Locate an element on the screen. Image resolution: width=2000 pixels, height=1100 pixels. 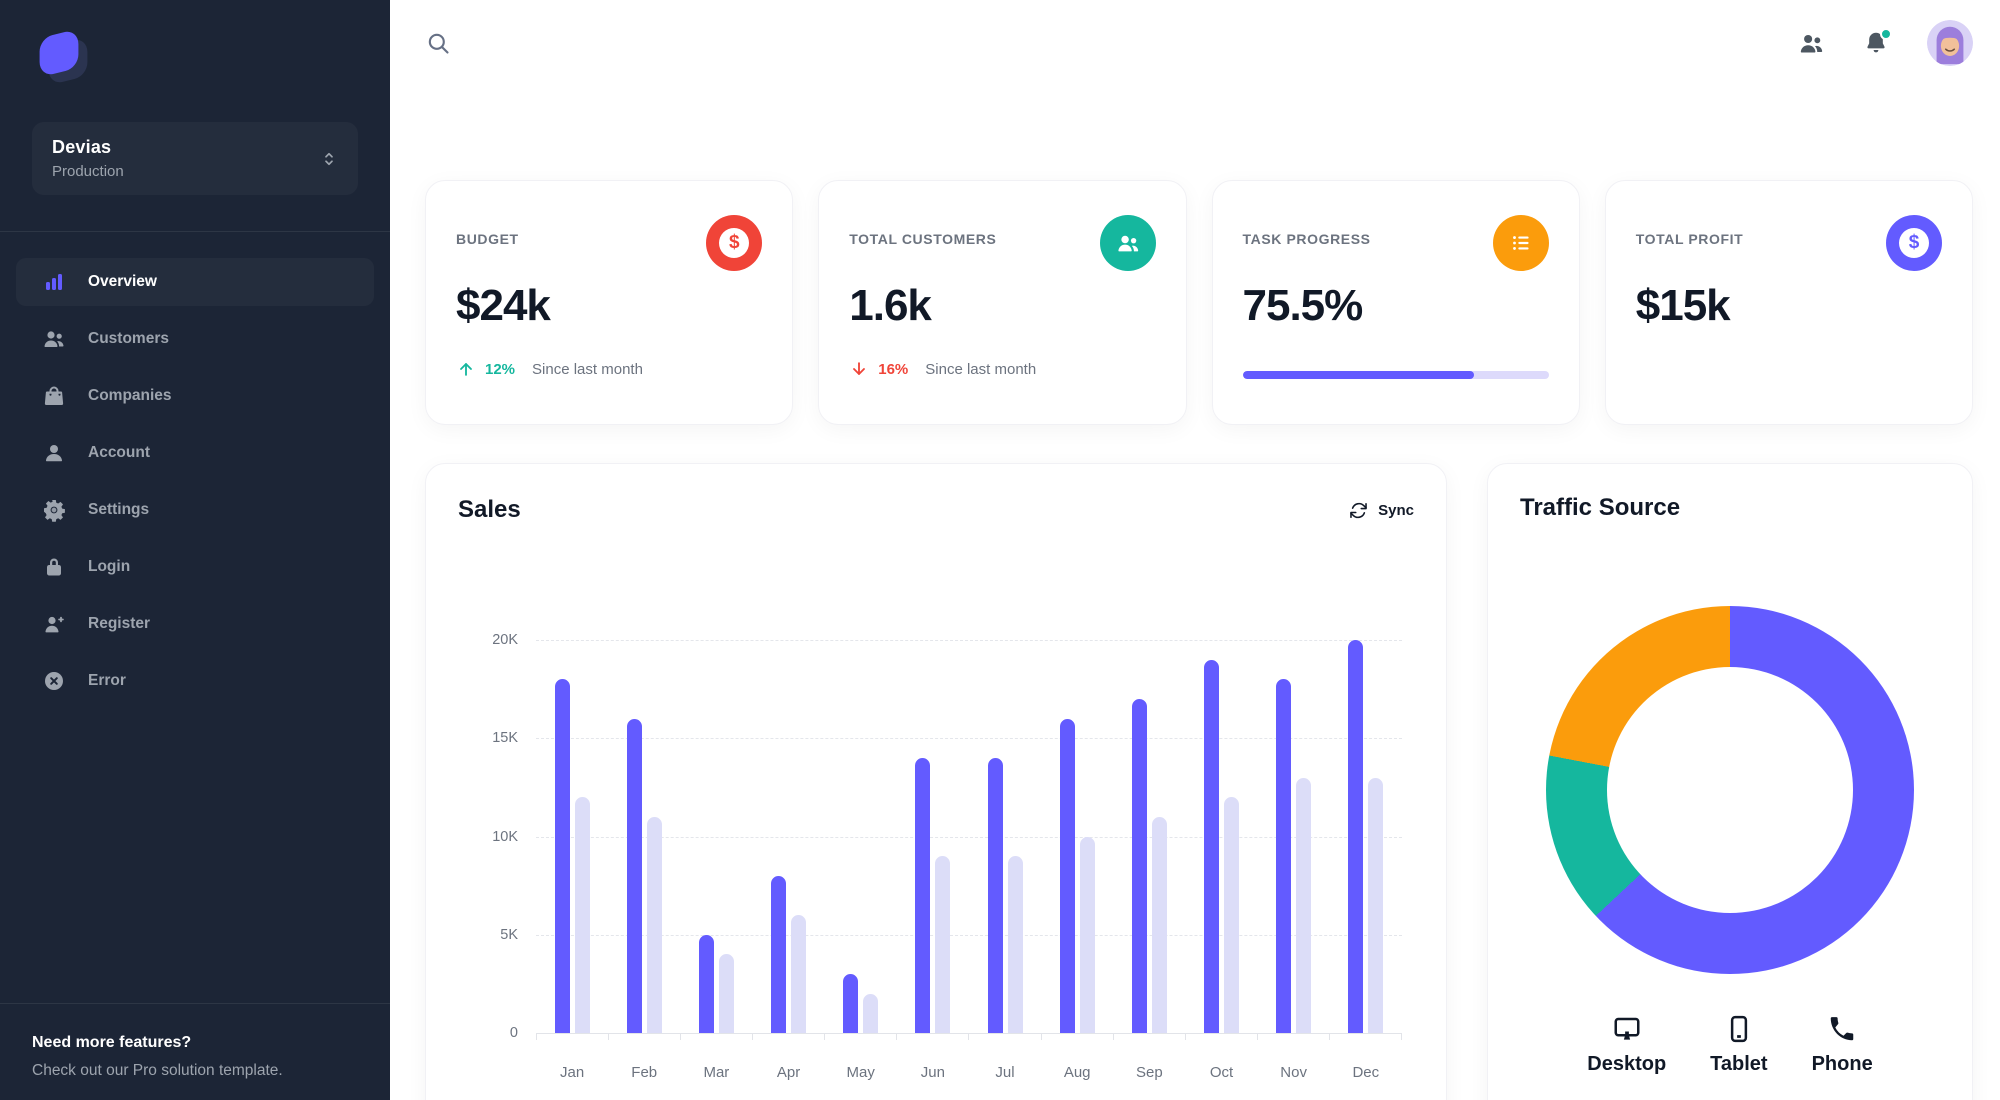
x-axis-label: Dec is located at coordinates (1366, 1072).